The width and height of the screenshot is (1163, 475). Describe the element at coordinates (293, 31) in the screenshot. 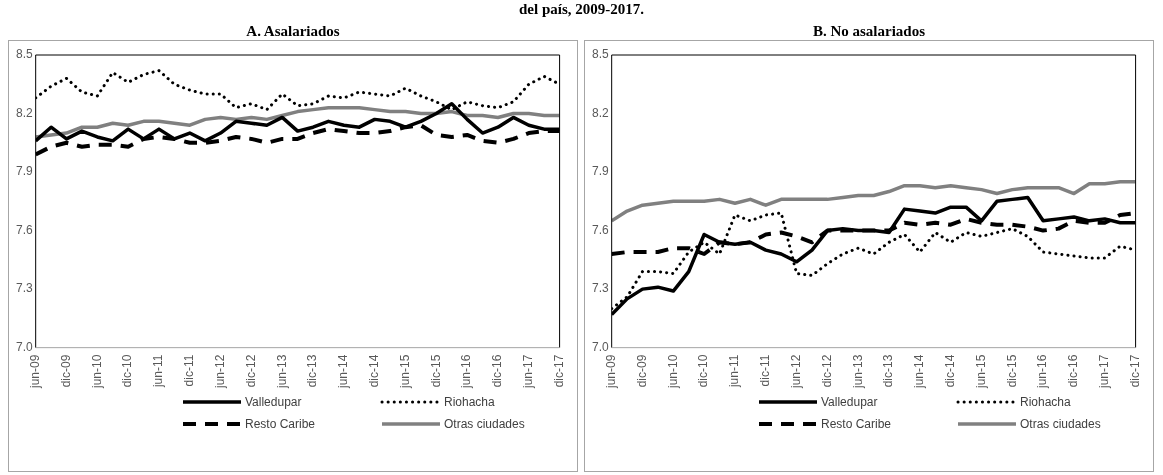

I see `chart-title: A. Asalariados` at that location.